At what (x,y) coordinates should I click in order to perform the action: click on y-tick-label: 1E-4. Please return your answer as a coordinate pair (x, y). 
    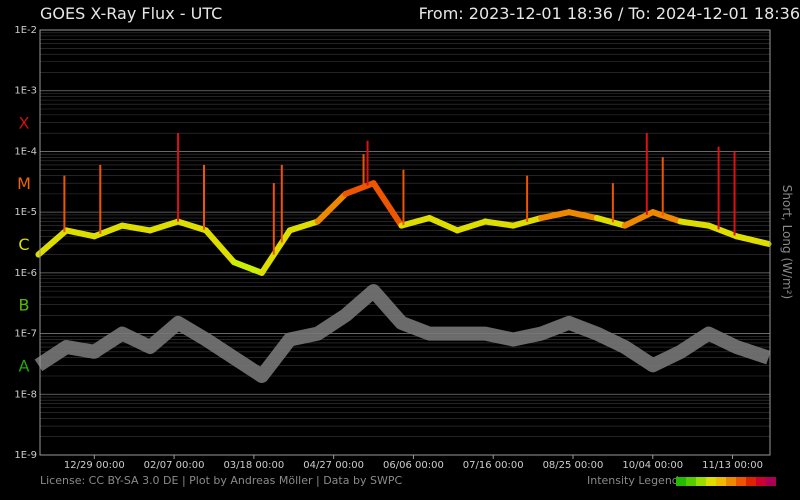
    Looking at the image, I should click on (25, 151).